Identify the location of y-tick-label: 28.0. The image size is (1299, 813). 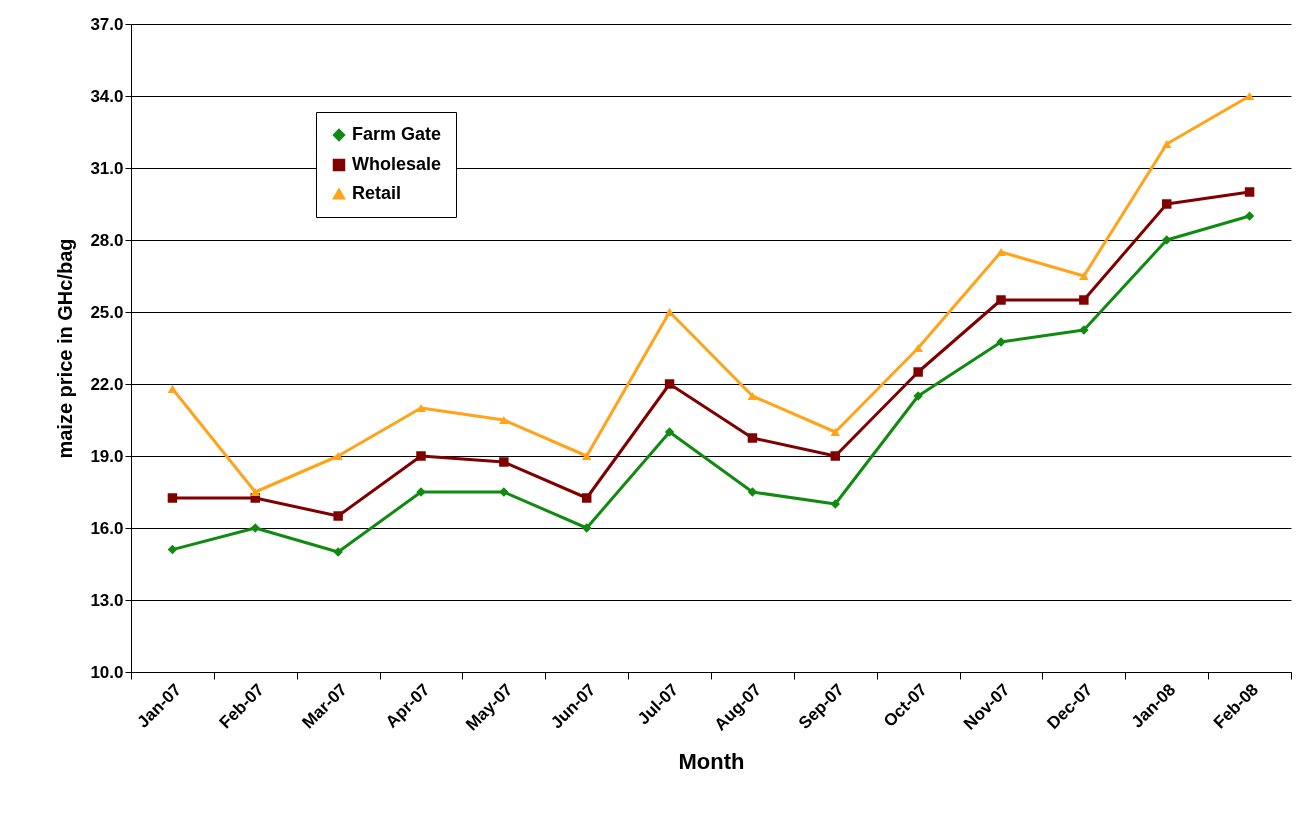
(107, 240).